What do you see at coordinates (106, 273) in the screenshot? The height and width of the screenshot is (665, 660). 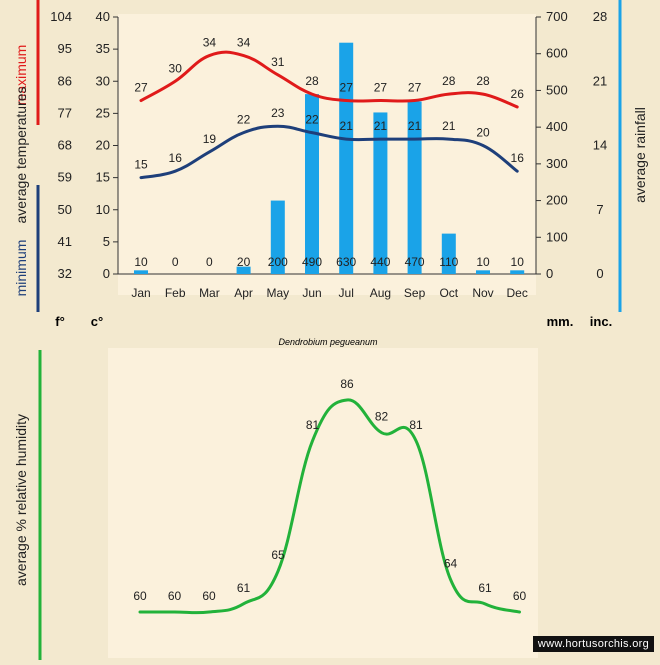 I see `celsius-tick-label: 0` at bounding box center [106, 273].